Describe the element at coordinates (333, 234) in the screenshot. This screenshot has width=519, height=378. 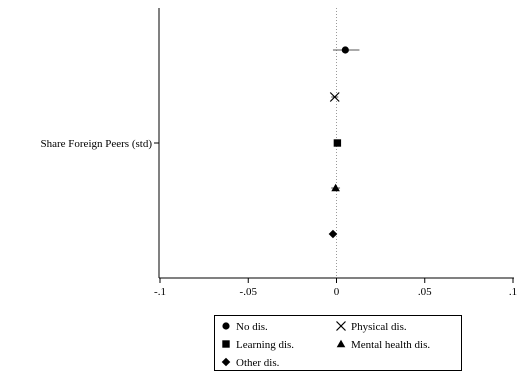
I see `point-other-dis` at that location.